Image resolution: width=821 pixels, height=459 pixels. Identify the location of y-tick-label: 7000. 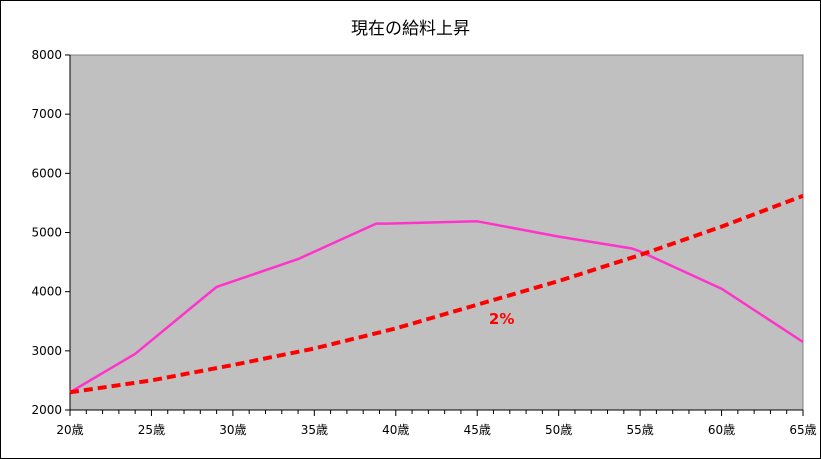
(46, 114).